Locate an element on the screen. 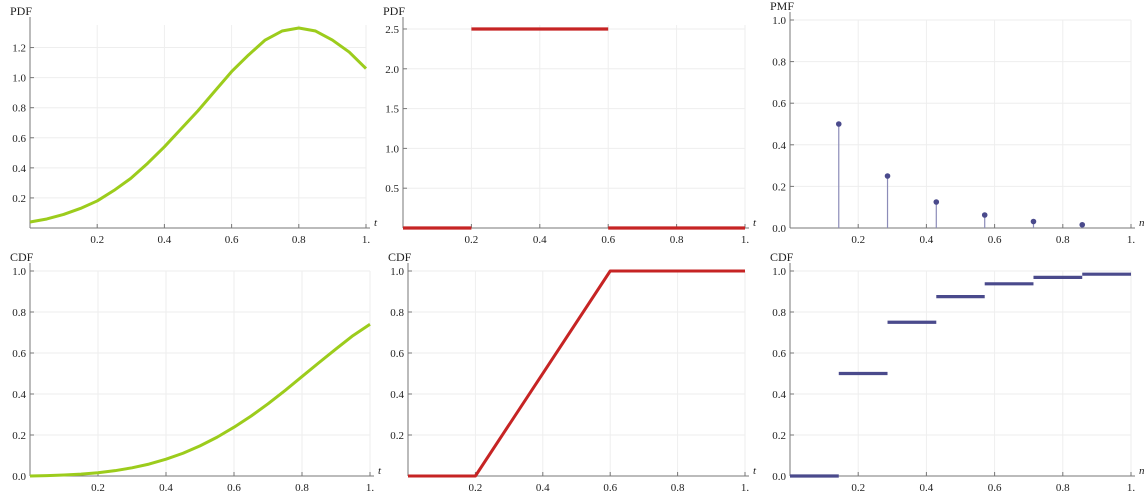  y-tick-label: 1.2 is located at coordinates (19, 49).